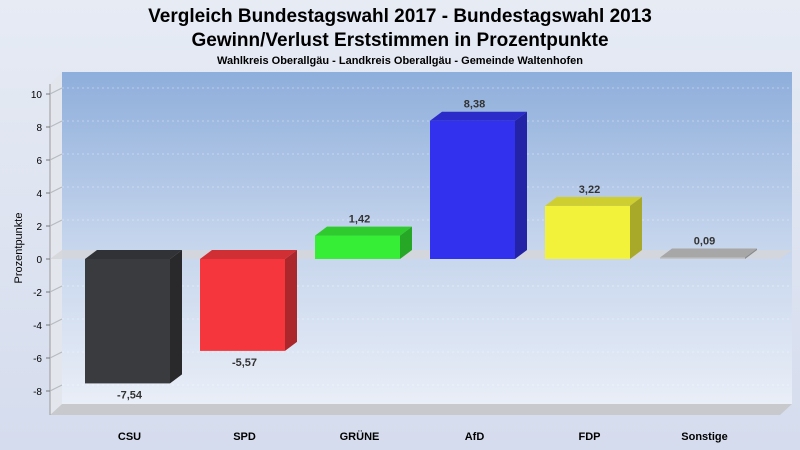  I want to click on y-tick-label: -8, so click(37, 392).